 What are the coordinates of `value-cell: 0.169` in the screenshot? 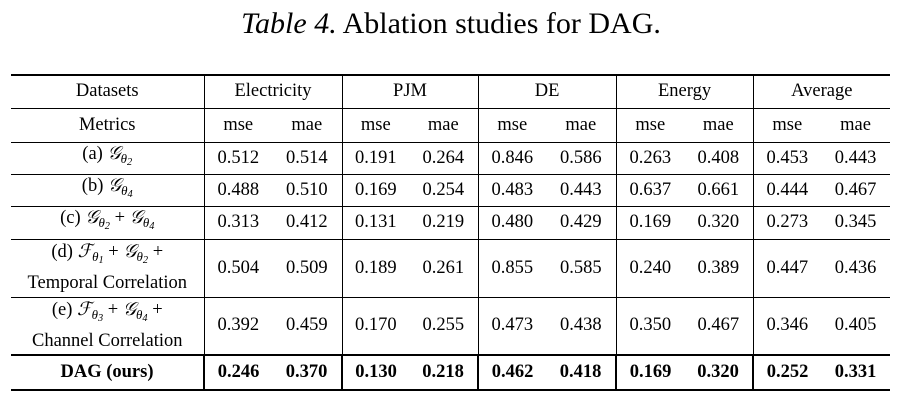 It's located at (650, 222).